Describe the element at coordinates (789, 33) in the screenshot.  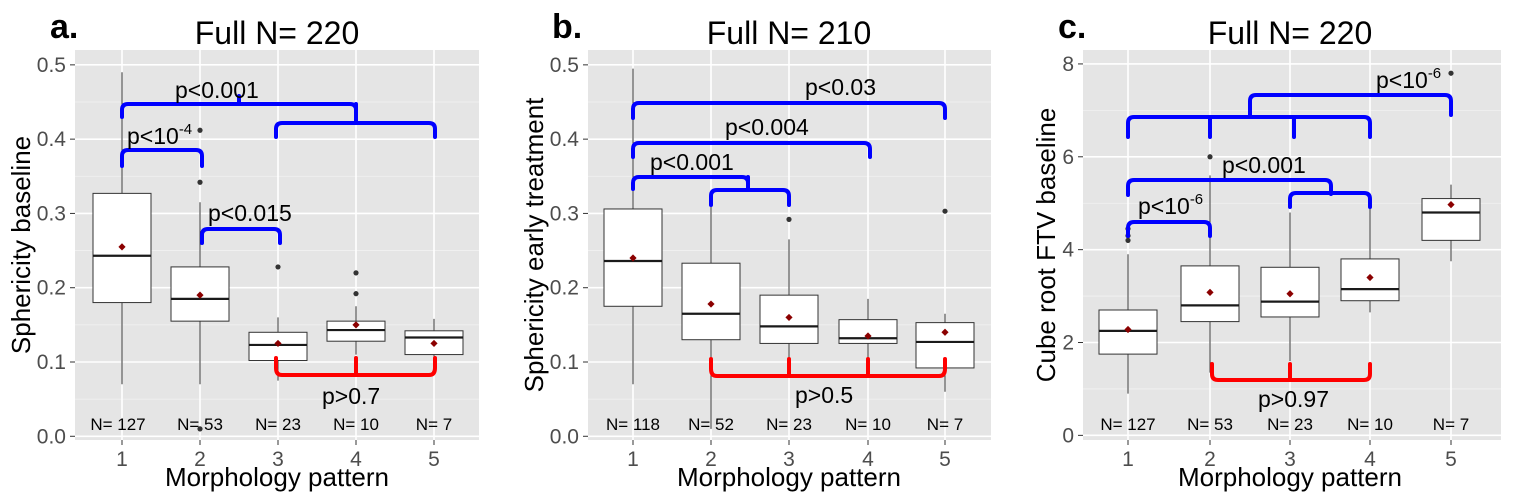
I see `chart-title: Full N= 210` at that location.